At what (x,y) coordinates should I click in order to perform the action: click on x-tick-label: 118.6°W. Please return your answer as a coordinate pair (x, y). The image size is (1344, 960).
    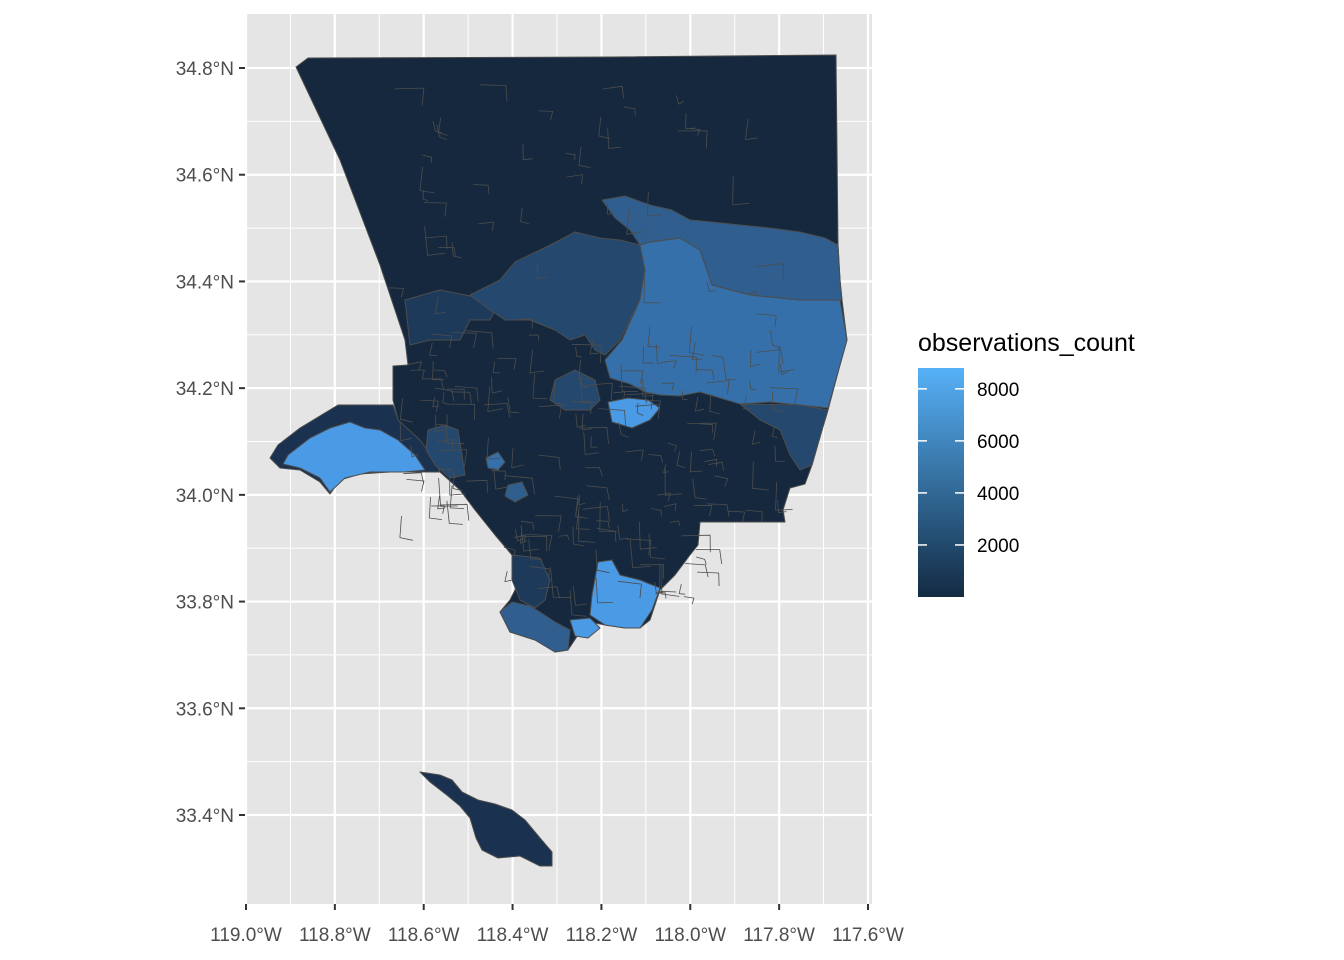
    Looking at the image, I should click on (424, 935).